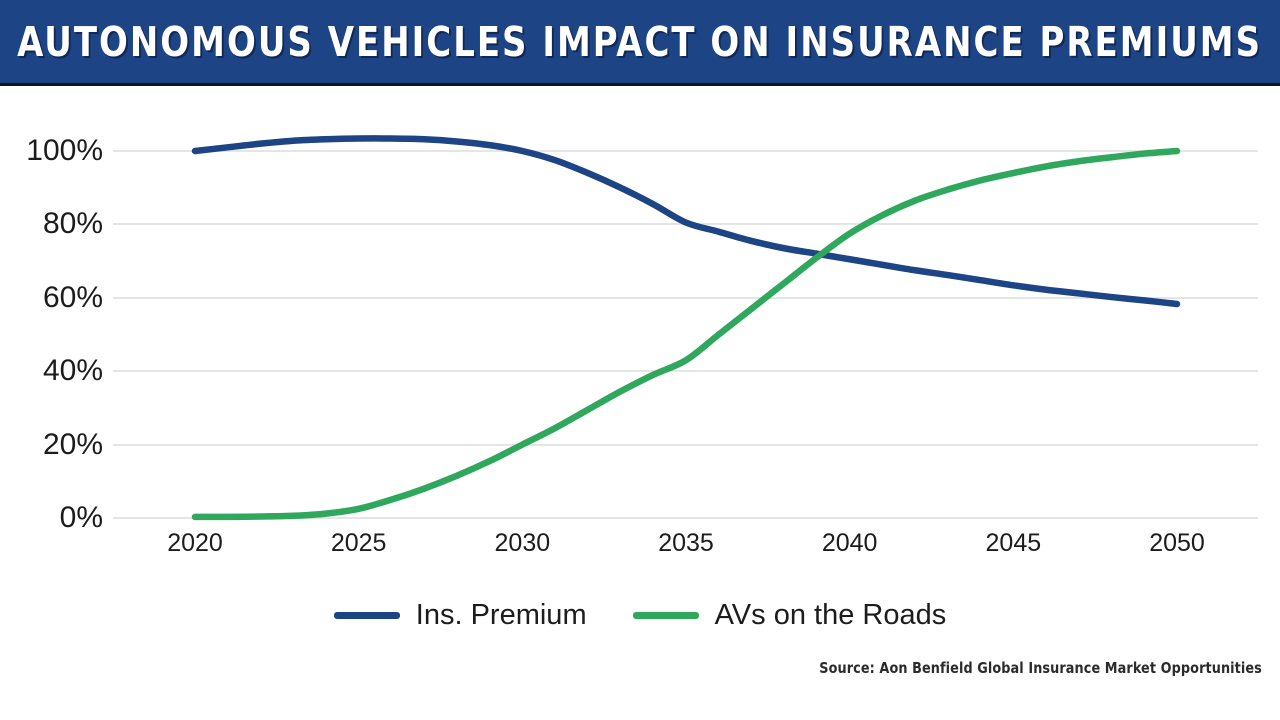 This screenshot has width=1280, height=720. I want to click on legend-label-avs-on-the-roads: AVs on the Roads, so click(830, 615).